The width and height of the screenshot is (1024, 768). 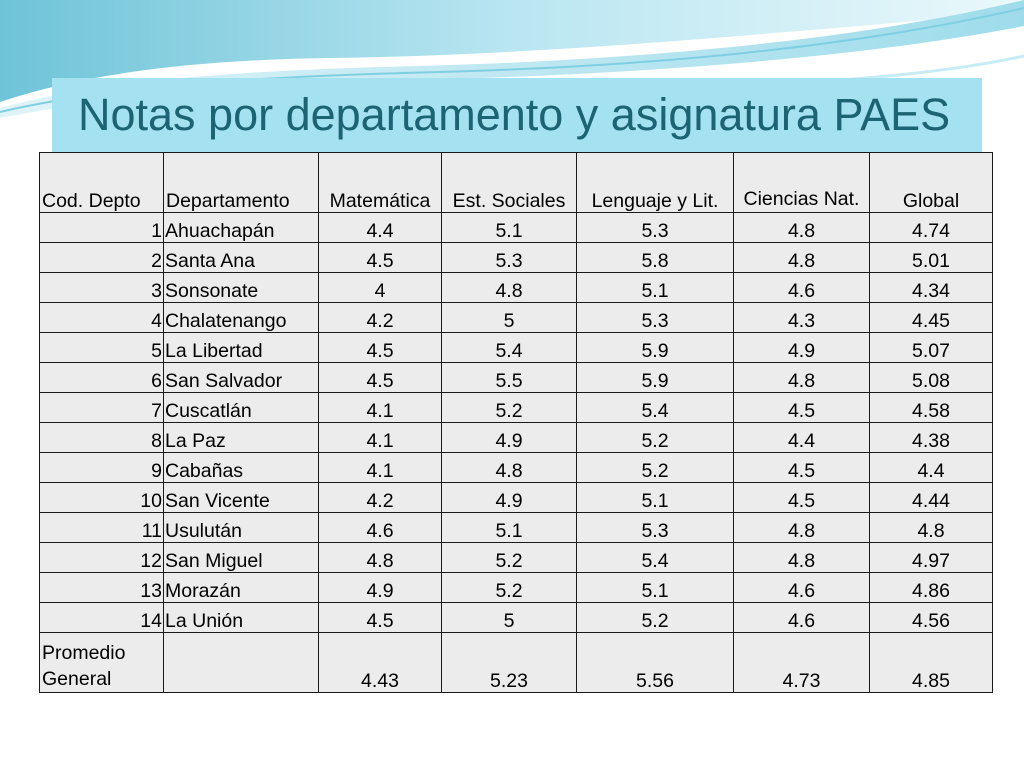 I want to click on cell-code: 8, so click(x=101, y=437).